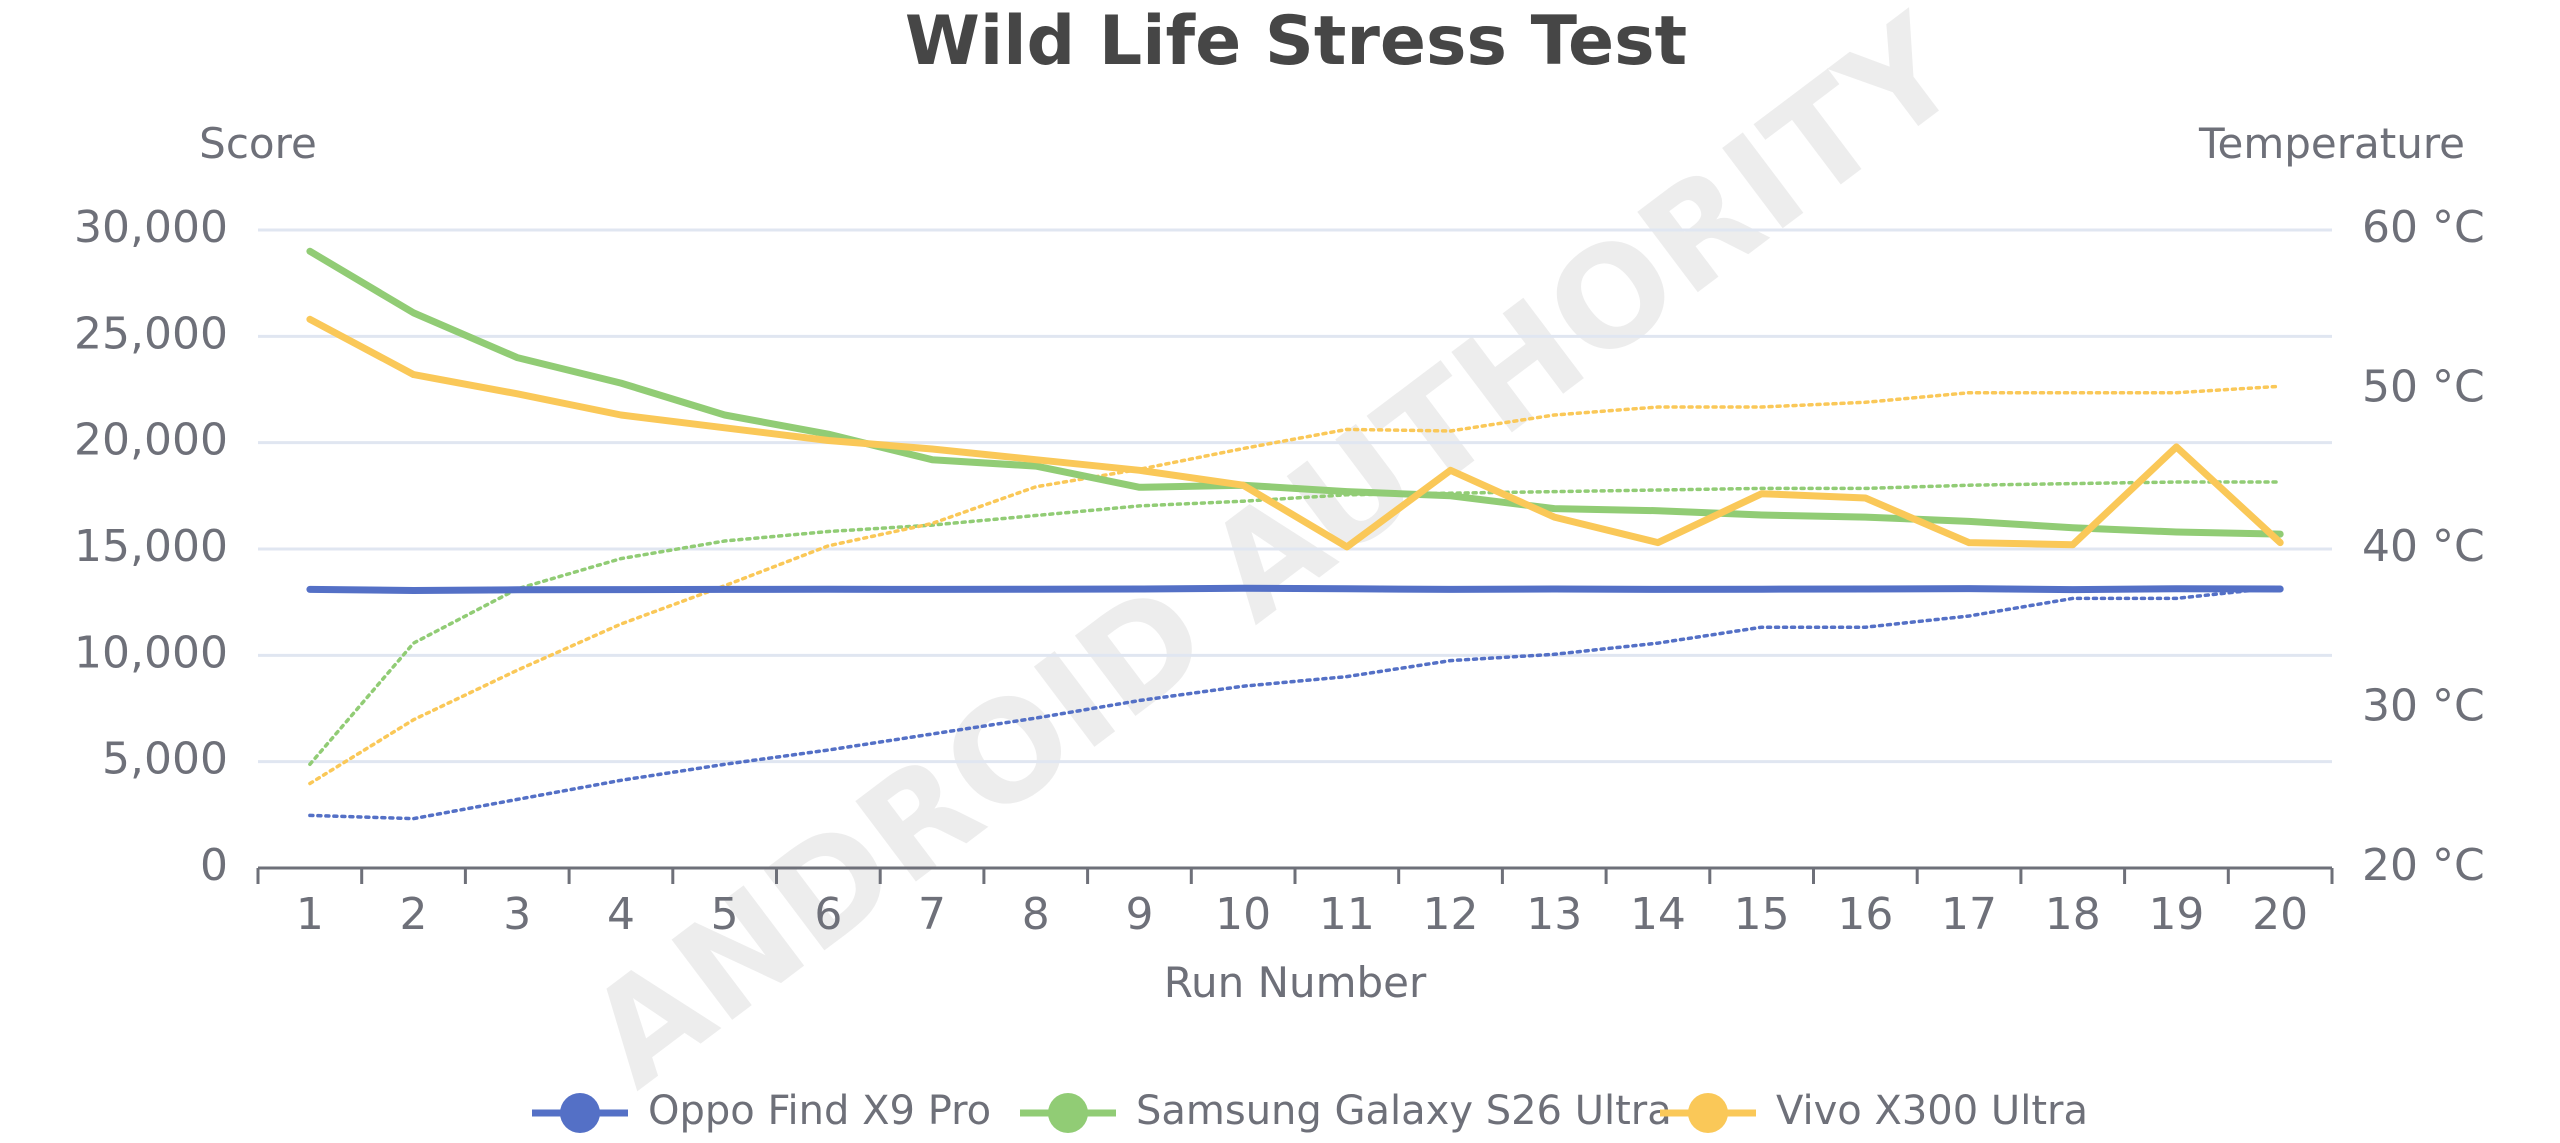 The height and width of the screenshot is (1143, 2560). What do you see at coordinates (151, 652) in the screenshot?
I see `y-tick-left-label: 10,000` at bounding box center [151, 652].